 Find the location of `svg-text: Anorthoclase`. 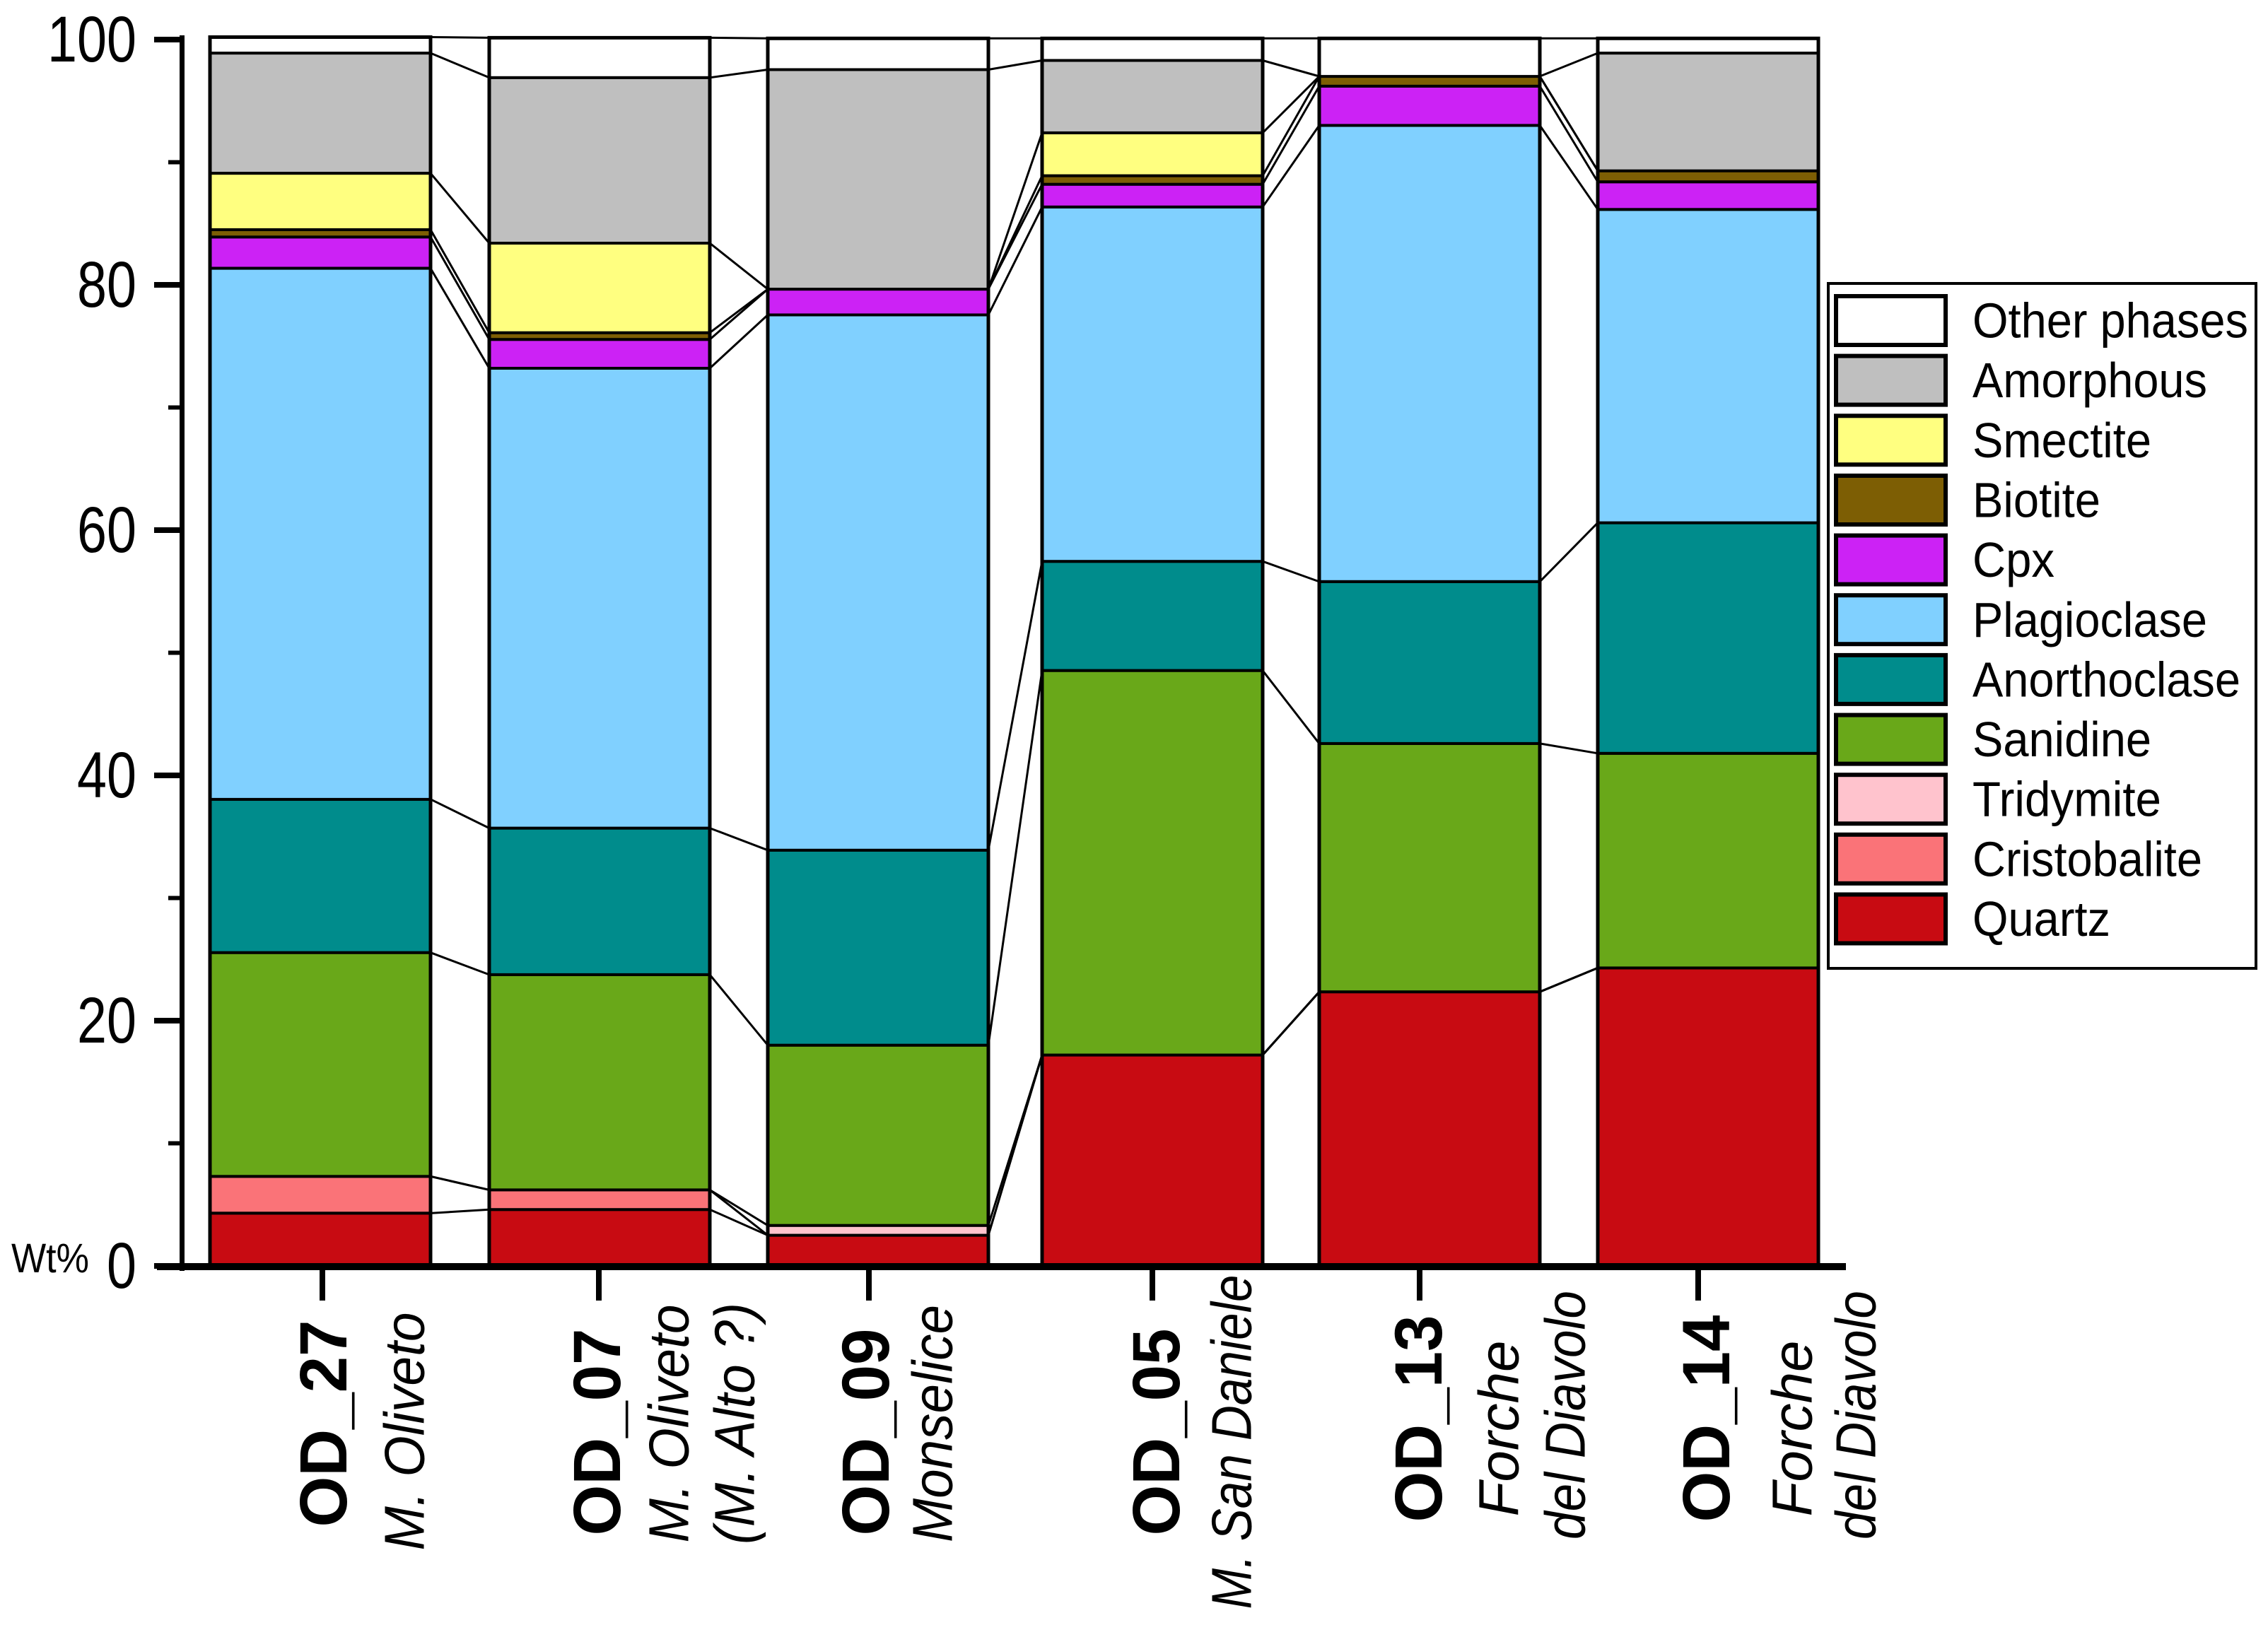

svg-text: Anorthoclase is located at coordinates (2106, 679).